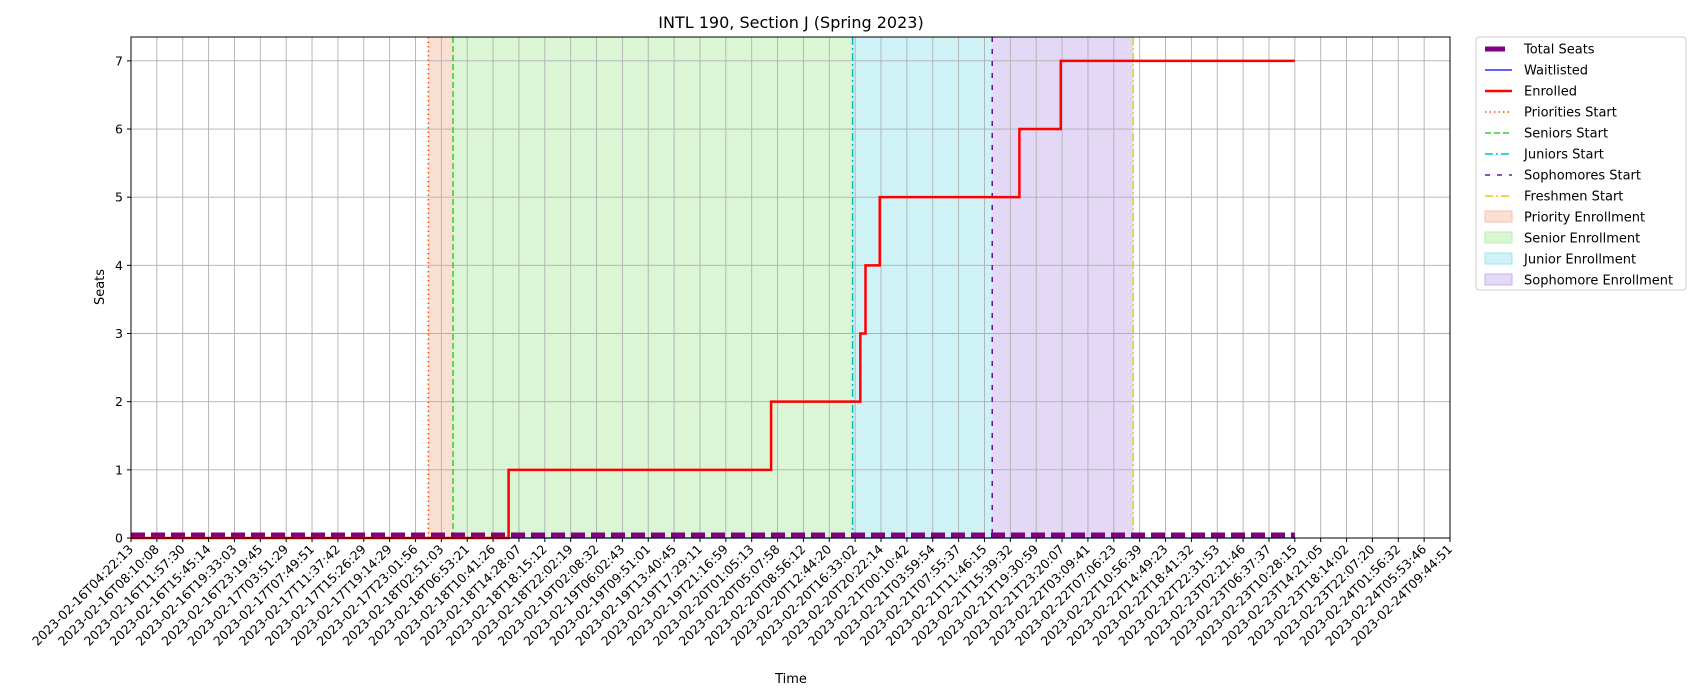 This screenshot has height=700, width=1700. What do you see at coordinates (1498, 279) in the screenshot?
I see `legend-swatch-sophomore-enrollment` at bounding box center [1498, 279].